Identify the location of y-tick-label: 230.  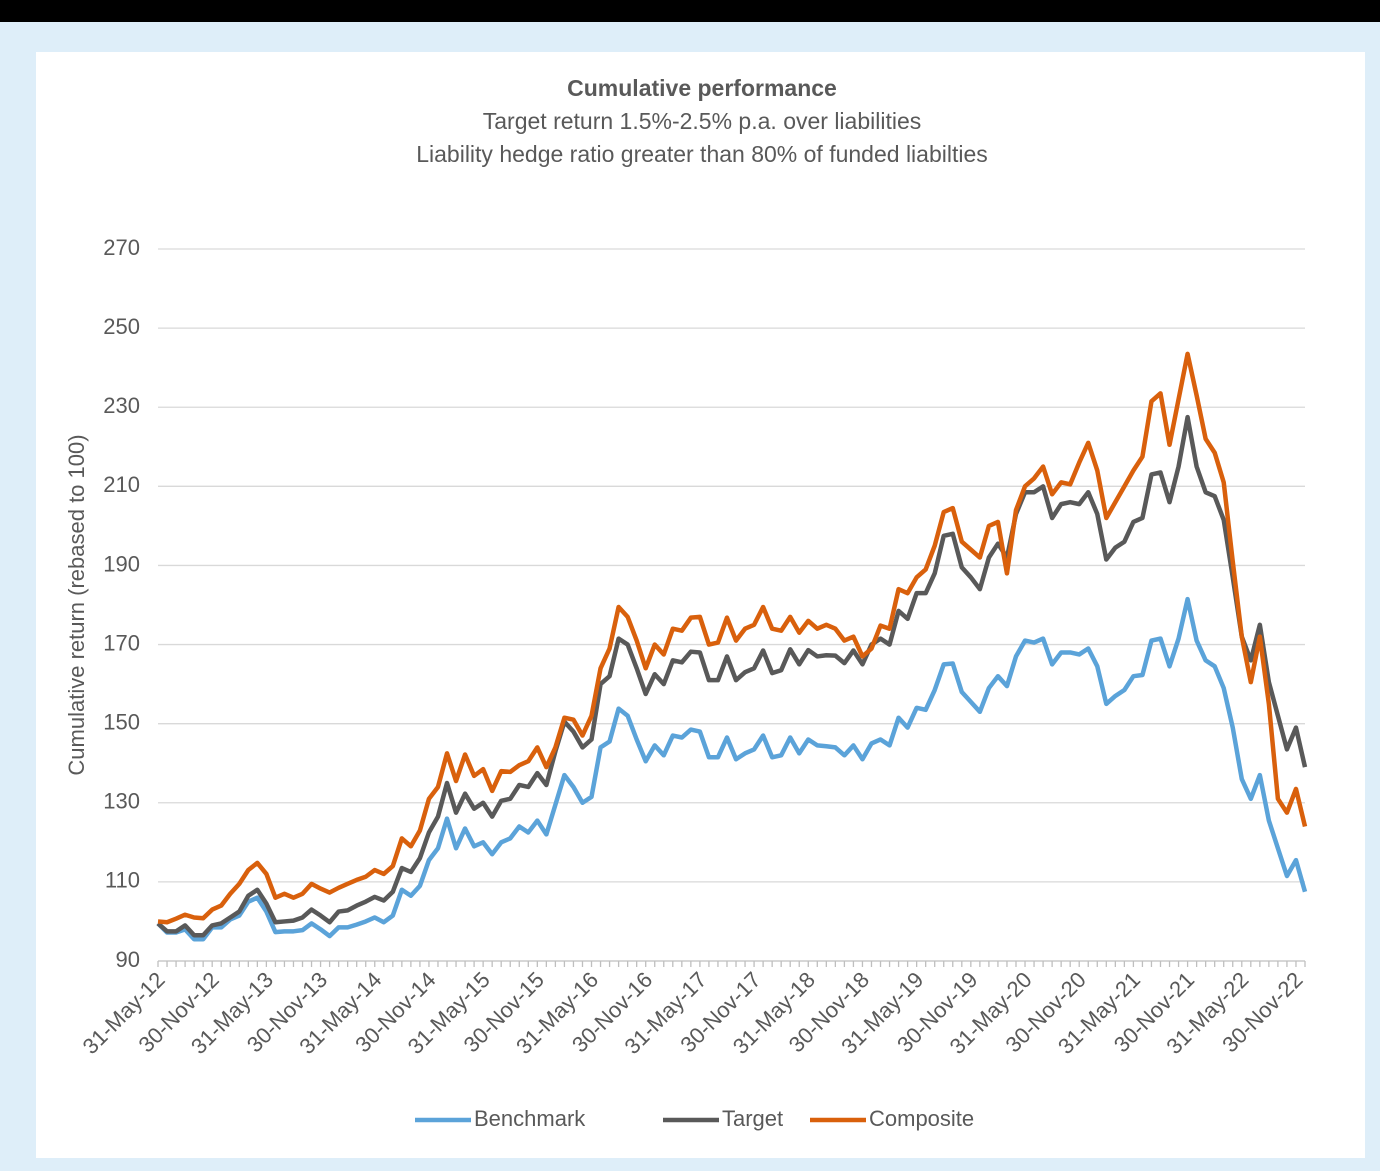
(121, 405).